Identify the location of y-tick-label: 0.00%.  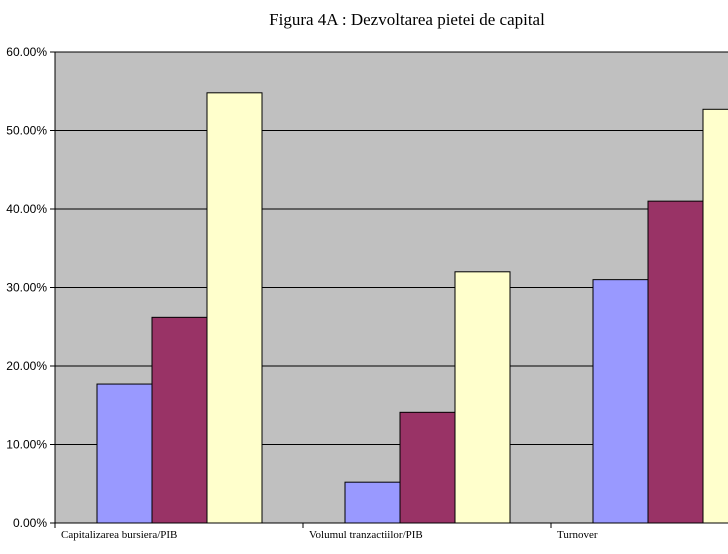
(30, 523).